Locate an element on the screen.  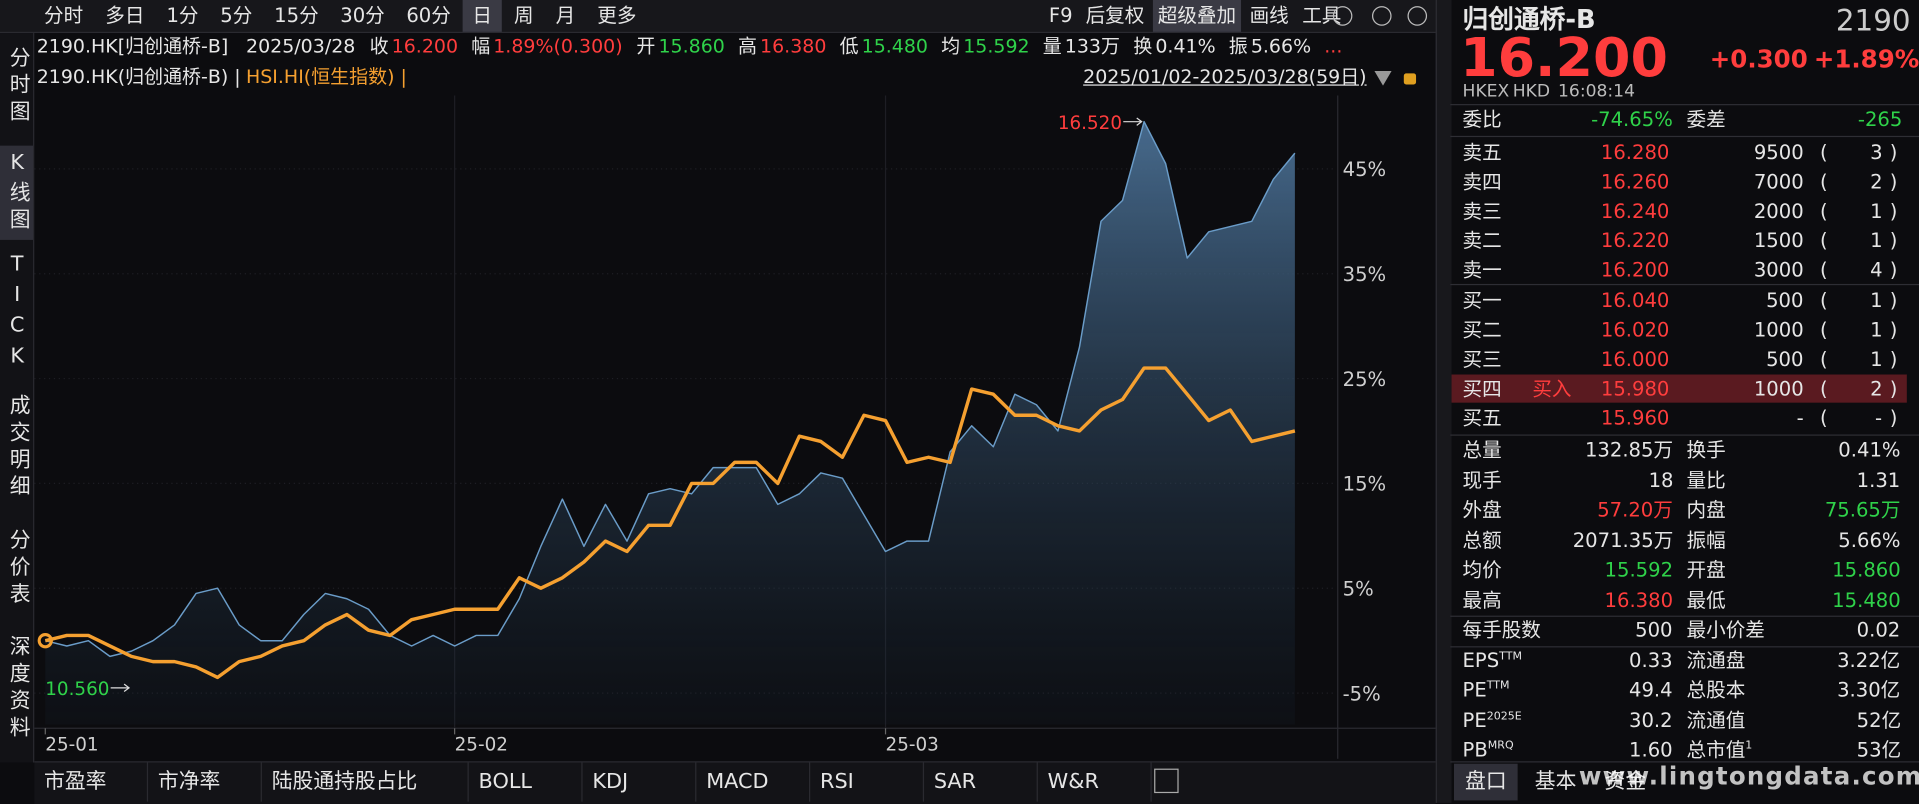
info-value: 15.480 is located at coordinates (895, 46).